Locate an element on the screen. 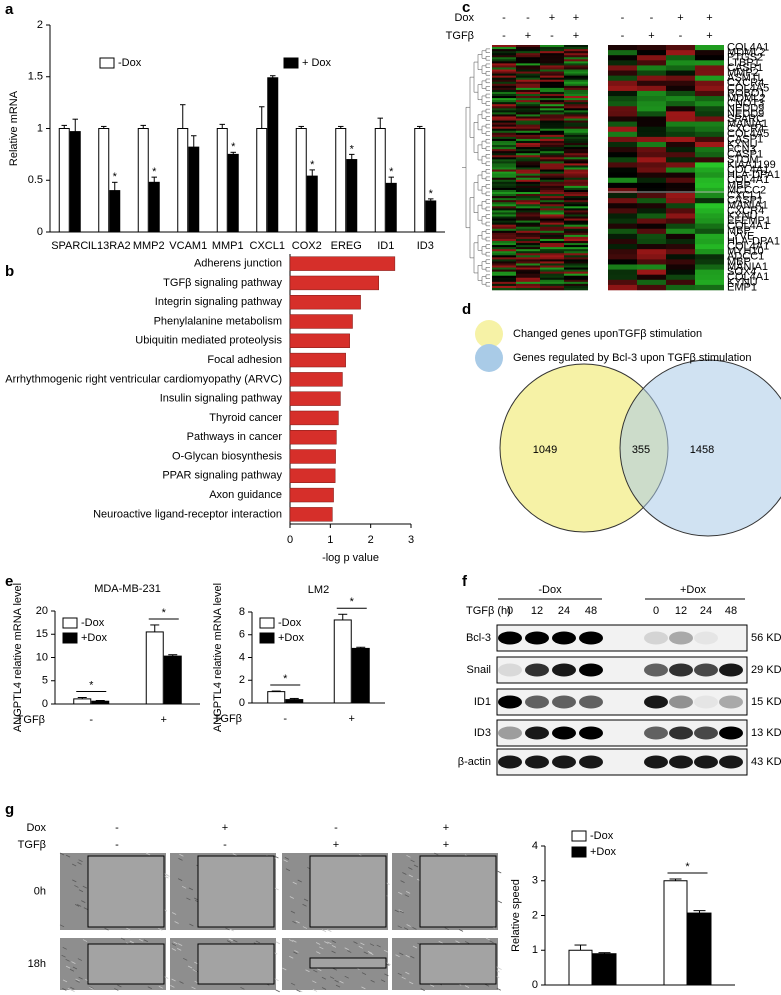 The height and width of the screenshot is (995, 781). y-axis-label: Relative speed is located at coordinates (516, 915).